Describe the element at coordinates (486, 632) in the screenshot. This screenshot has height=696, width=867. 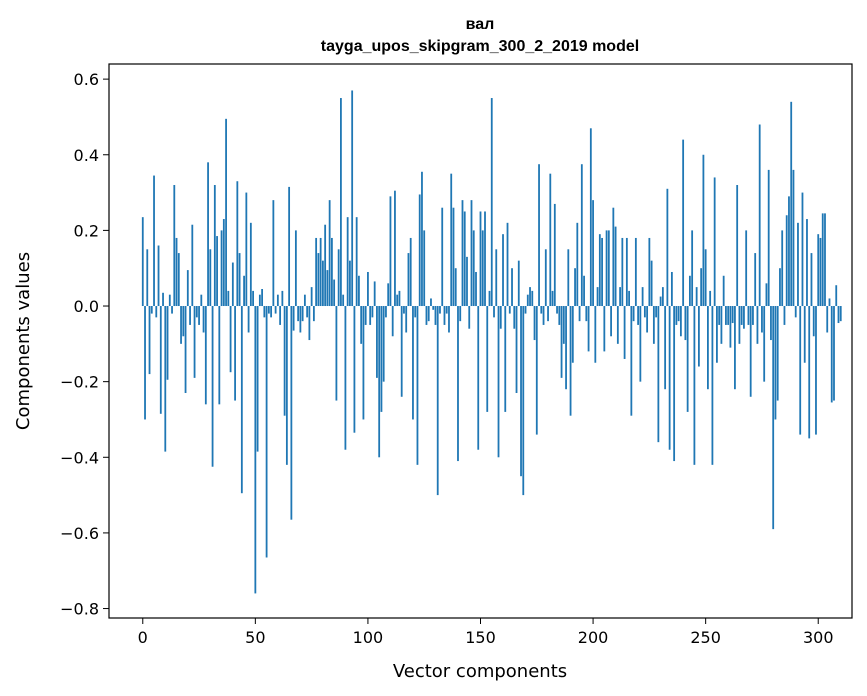
I see `x-axis-ticks: 0 50 100 150 200 250 300` at that location.